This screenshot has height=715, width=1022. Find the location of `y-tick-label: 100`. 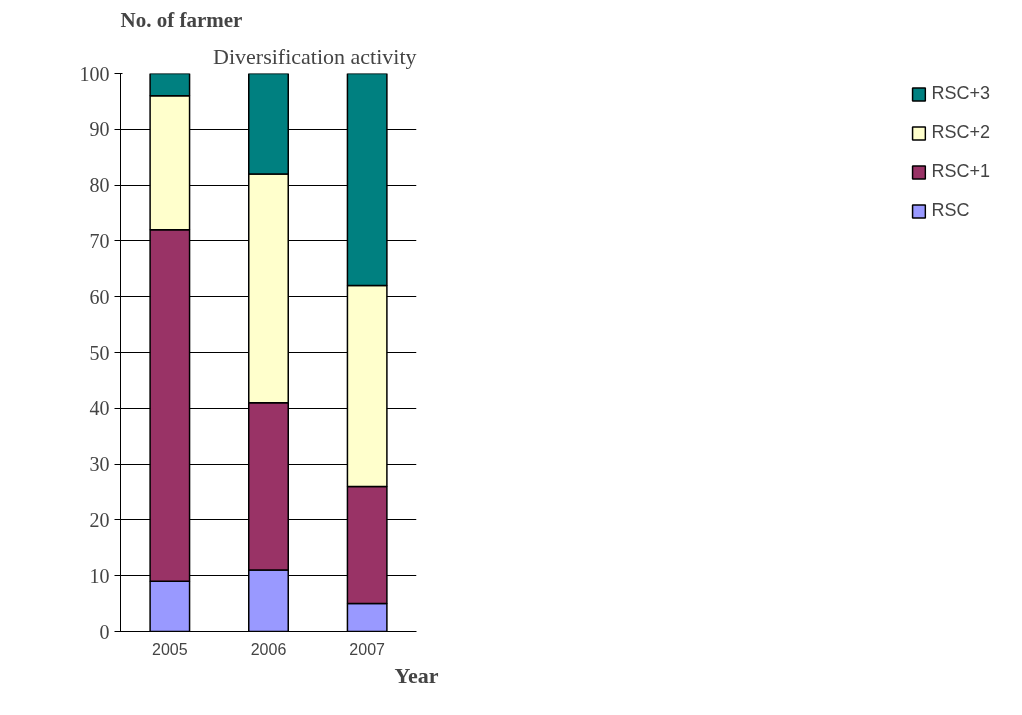

y-tick-label: 100 is located at coordinates (94, 73).